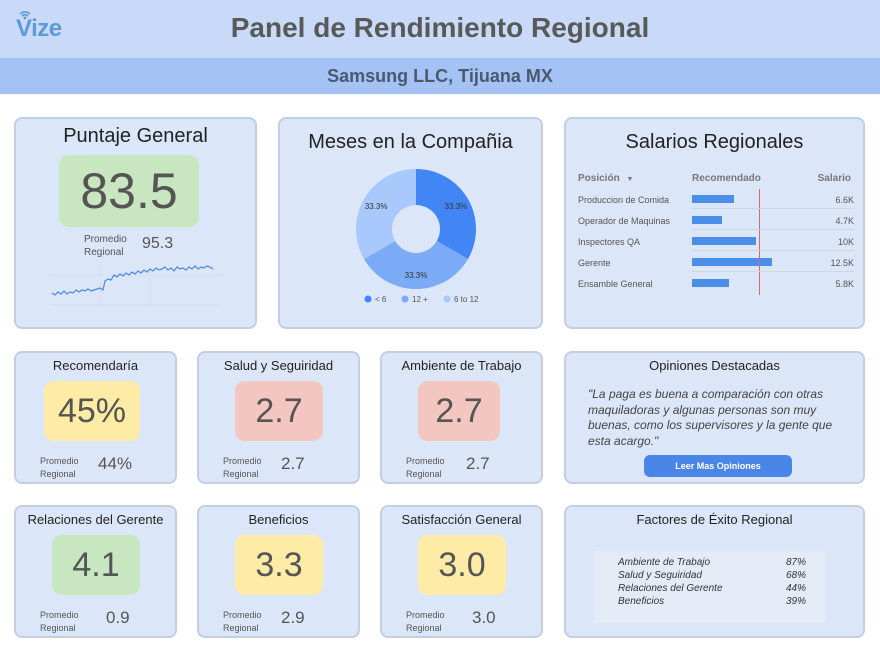 The height and width of the screenshot is (660, 880). What do you see at coordinates (279, 565) in the screenshot?
I see `metric-score: 3.3` at bounding box center [279, 565].